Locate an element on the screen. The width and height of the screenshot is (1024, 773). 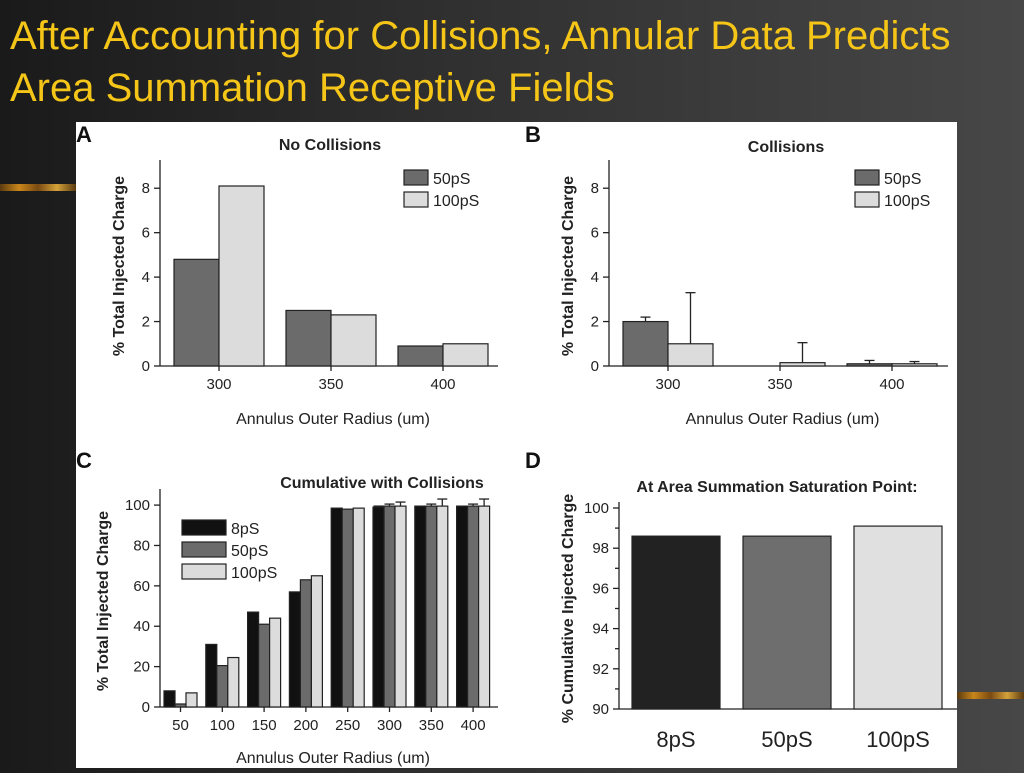
chart-title: At Area Summation Saturation Point: is located at coordinates (776, 487).